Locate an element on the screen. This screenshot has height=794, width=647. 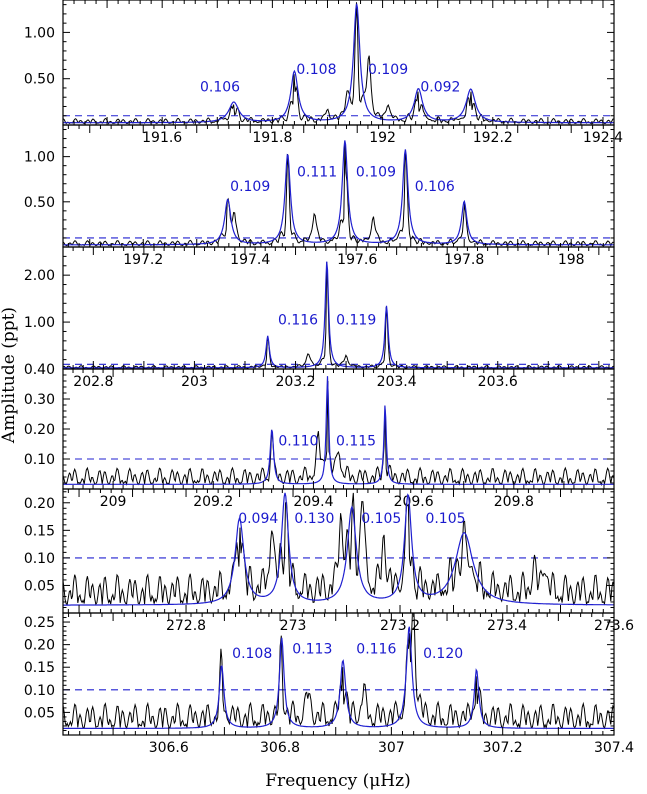
x-tick-label: 198 is located at coordinates (571, 260).